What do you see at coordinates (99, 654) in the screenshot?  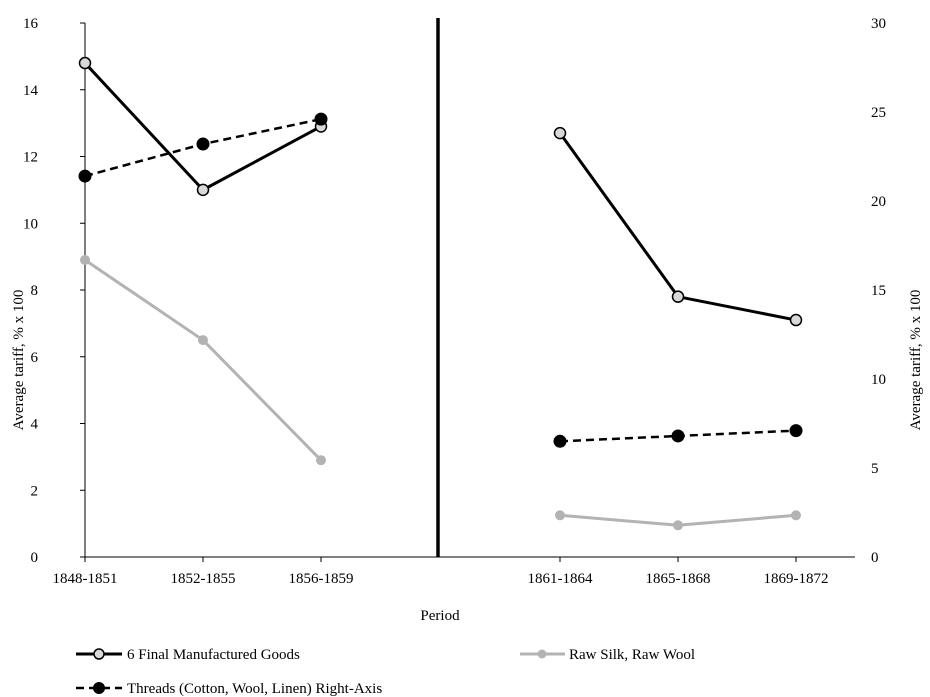 I see `legend-marker-final-goods` at bounding box center [99, 654].